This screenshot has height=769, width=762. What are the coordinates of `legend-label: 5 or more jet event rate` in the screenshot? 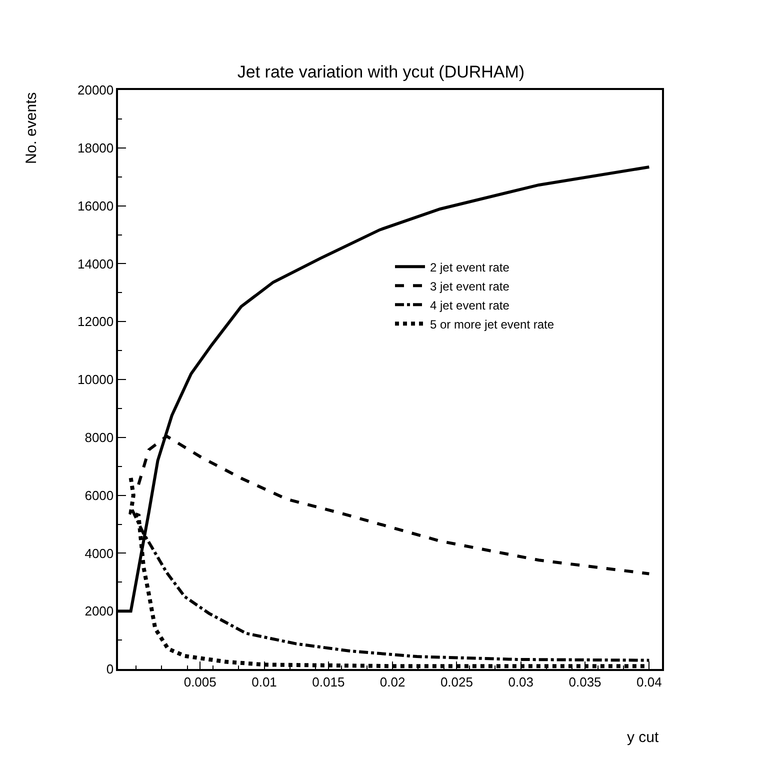 It's located at (492, 324).